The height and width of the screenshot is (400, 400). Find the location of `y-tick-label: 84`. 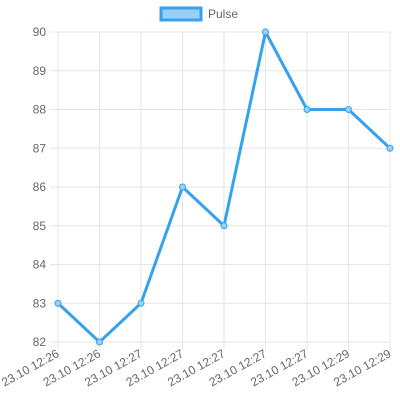

y-tick-label: 84 is located at coordinates (40, 265).